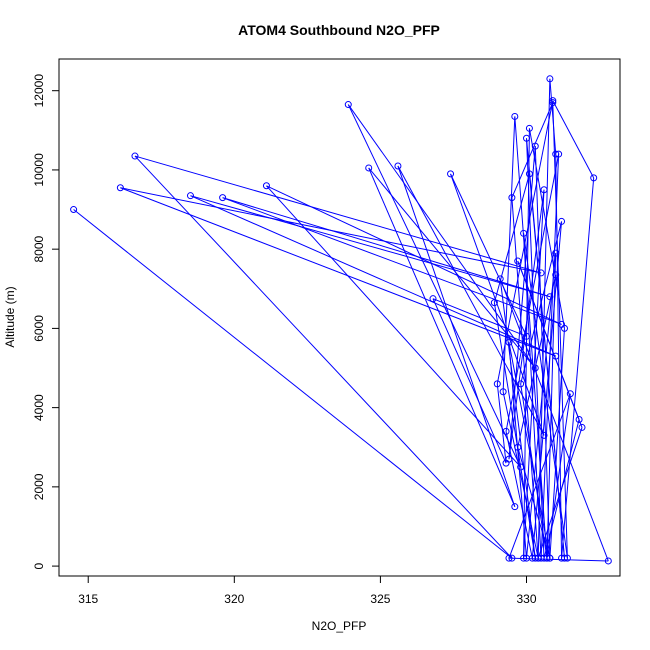 Image resolution: width=650 pixels, height=650 pixels. I want to click on x-axis: 315 320 325 330, so click(307, 590).